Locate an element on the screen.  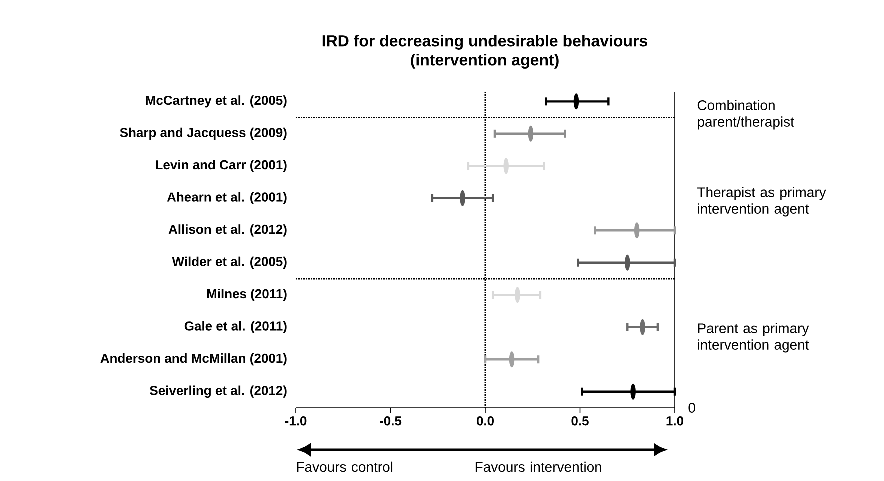
y-tick-label: McCartney et al. (2005) is located at coordinates (216, 102).